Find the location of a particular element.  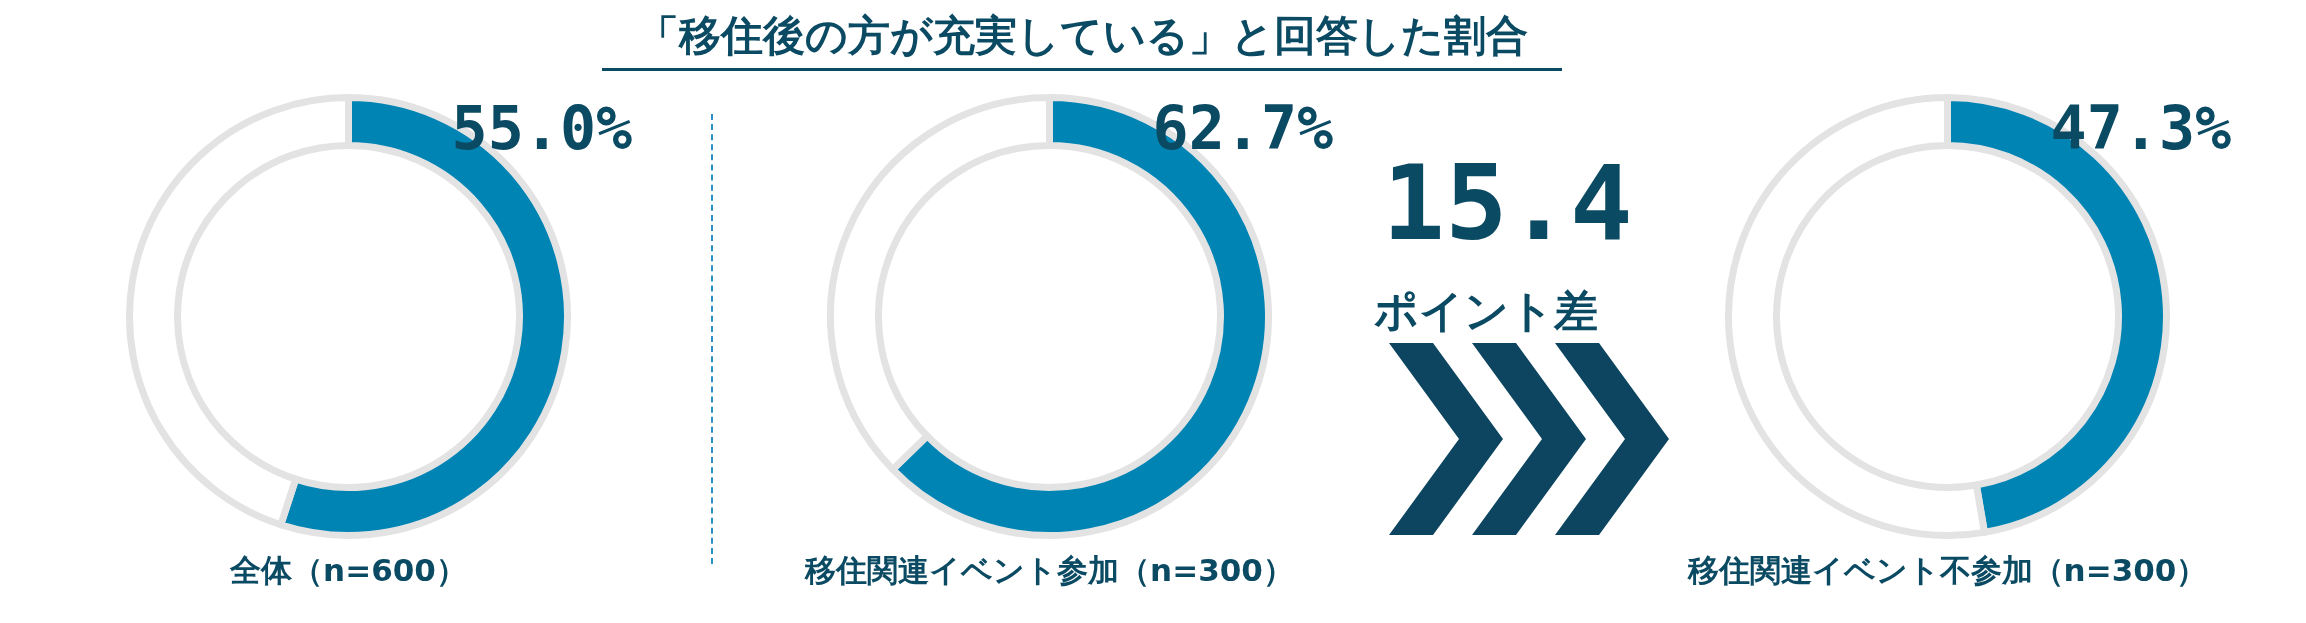

text: ポイント差 is located at coordinates (1485, 310).